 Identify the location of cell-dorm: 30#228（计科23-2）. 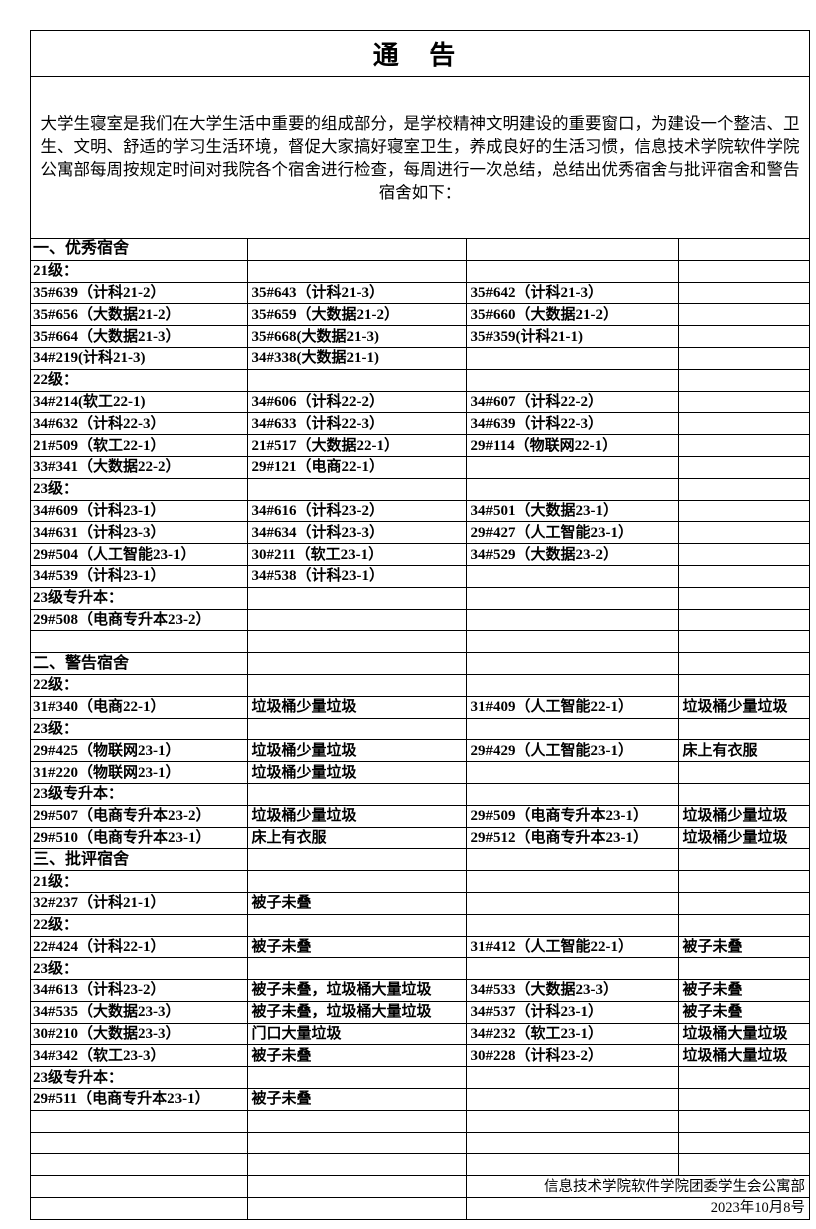
(571, 1055).